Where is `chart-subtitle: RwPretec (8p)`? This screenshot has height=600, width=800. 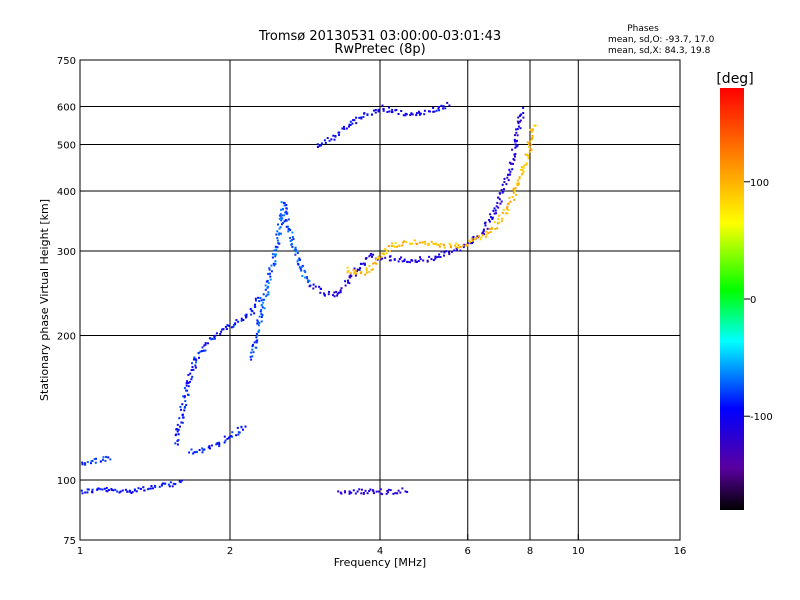
chart-subtitle: RwPretec (8p) is located at coordinates (379, 49).